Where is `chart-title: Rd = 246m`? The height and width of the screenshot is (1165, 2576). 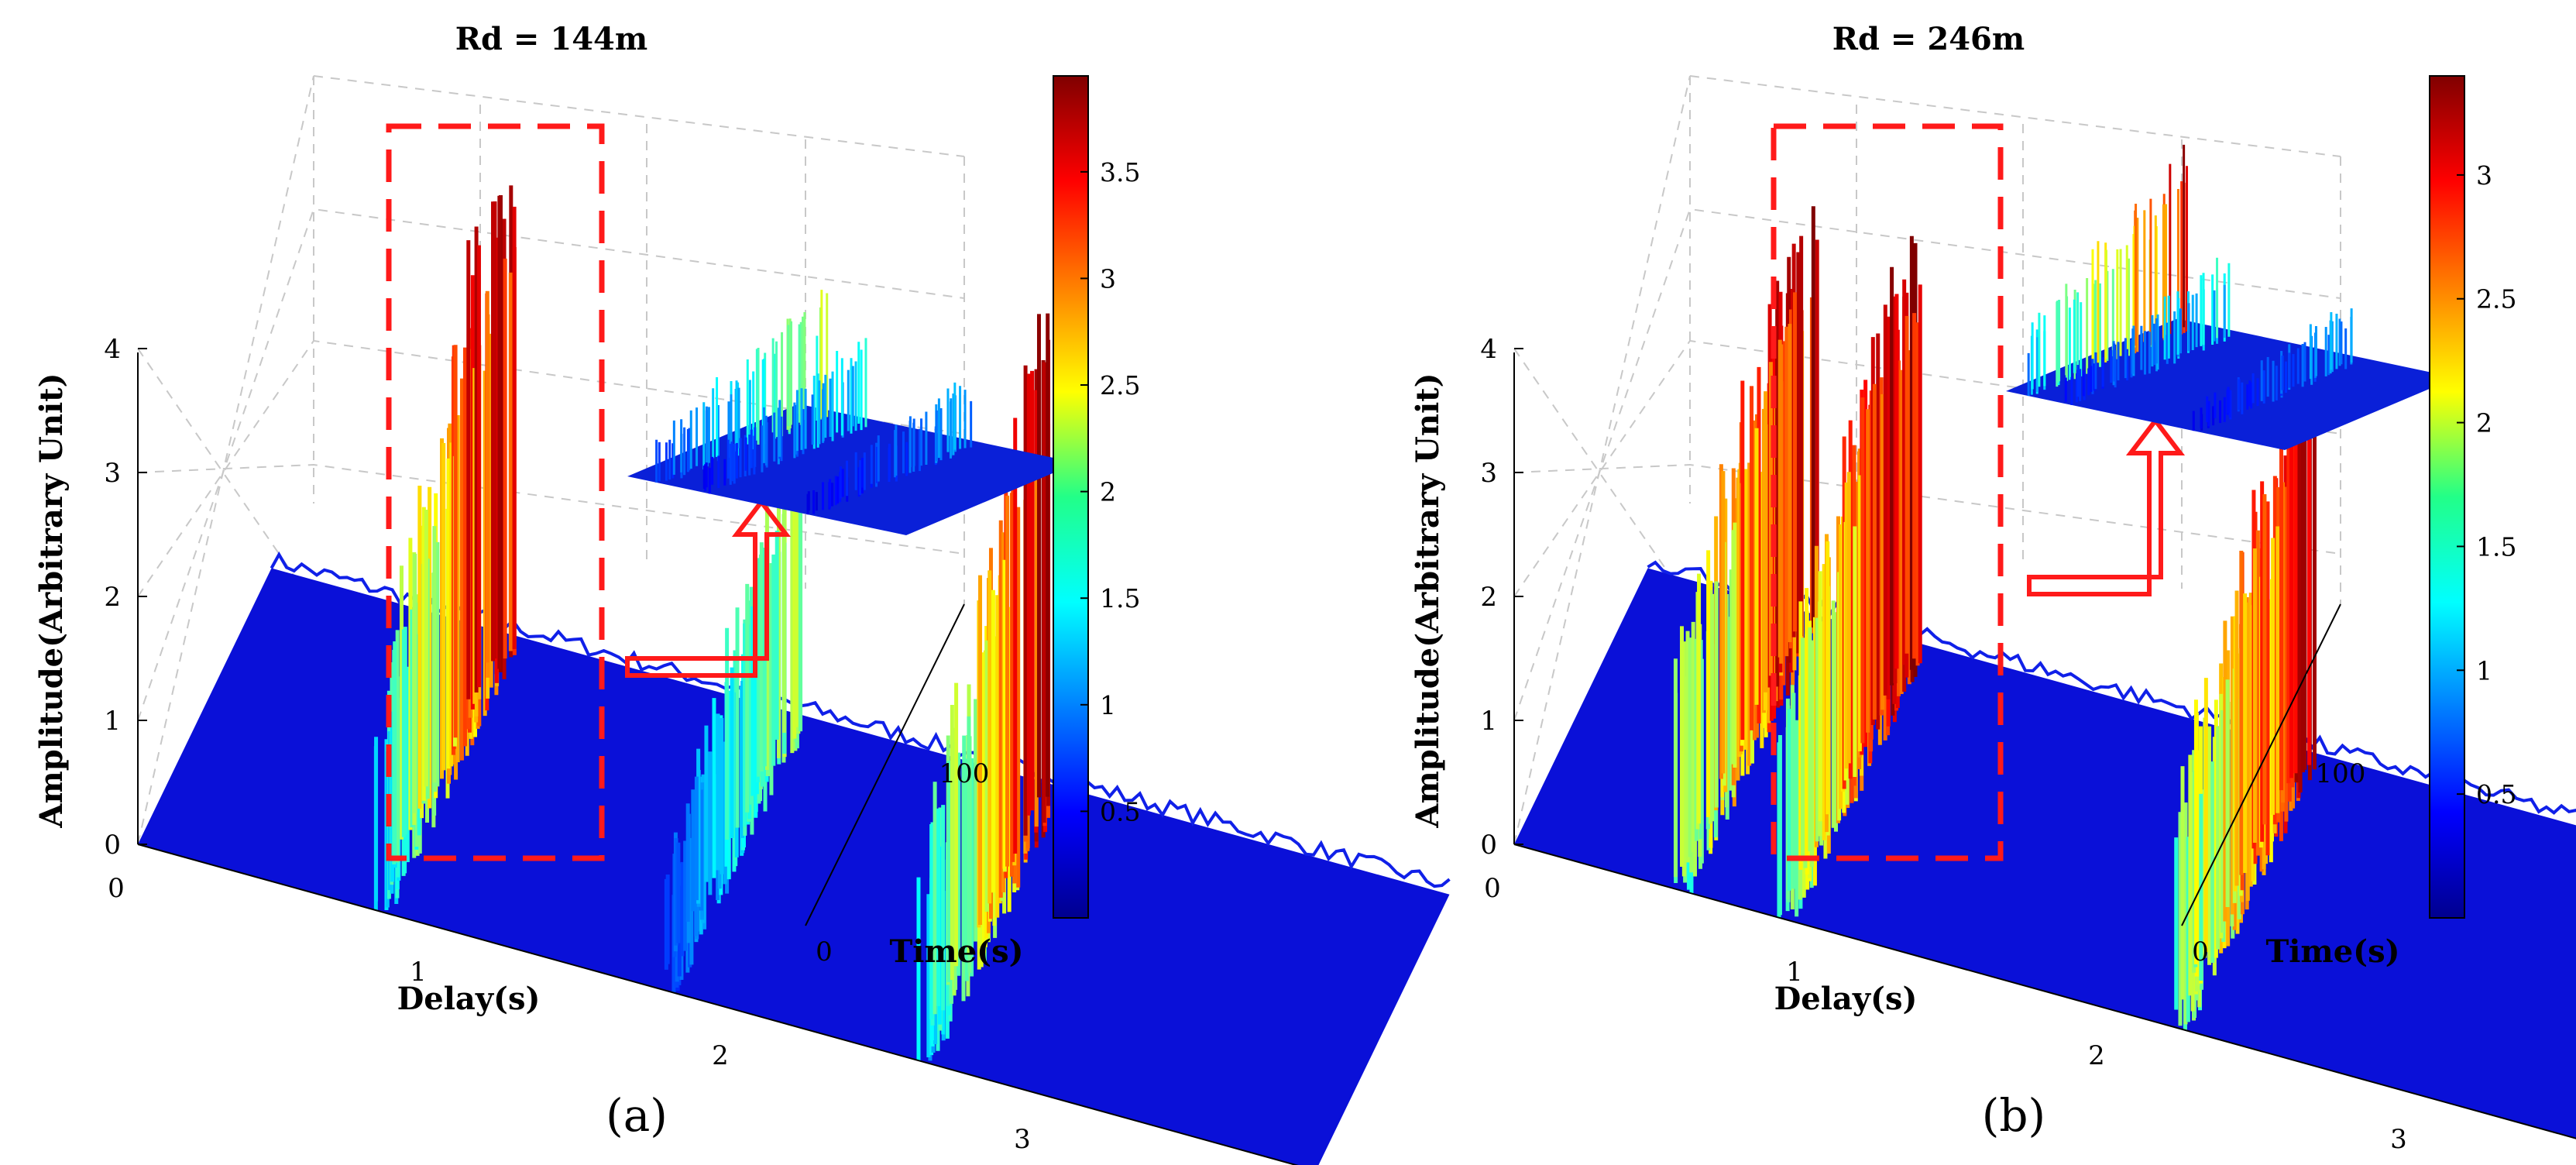 chart-title: Rd = 246m is located at coordinates (1928, 39).